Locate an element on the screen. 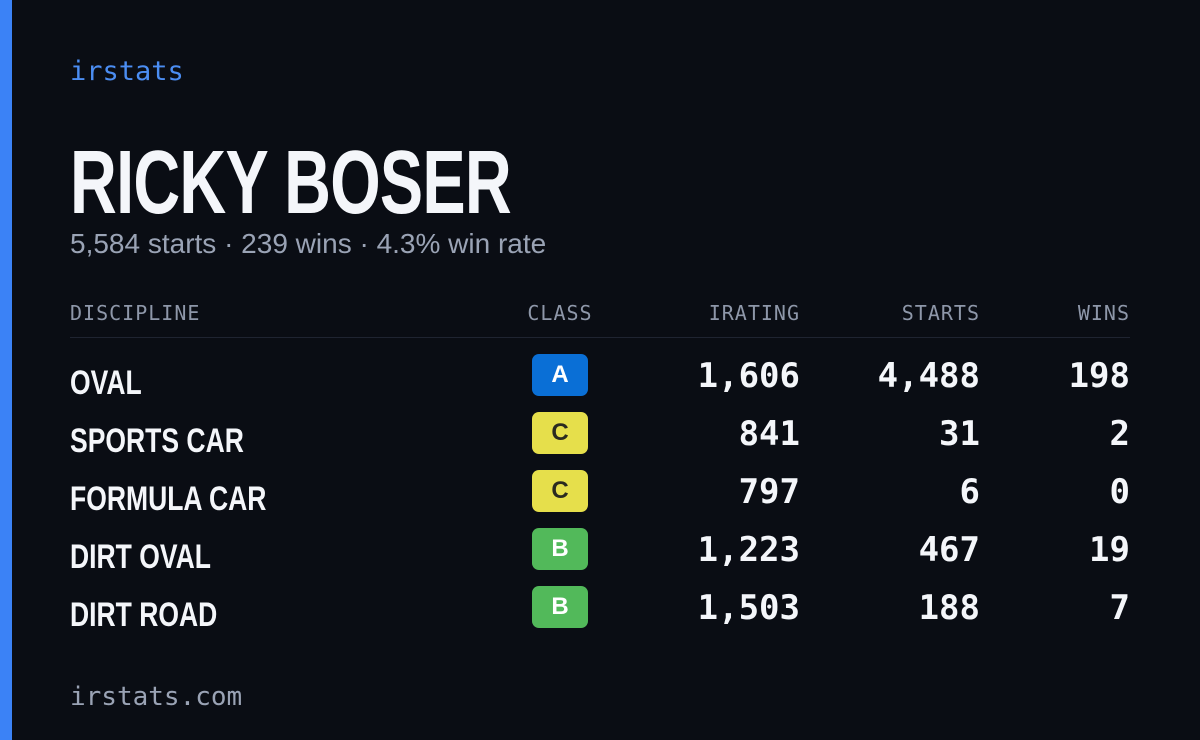 This screenshot has width=1200, height=740. discipline: FORMULA CAR is located at coordinates (168, 499).